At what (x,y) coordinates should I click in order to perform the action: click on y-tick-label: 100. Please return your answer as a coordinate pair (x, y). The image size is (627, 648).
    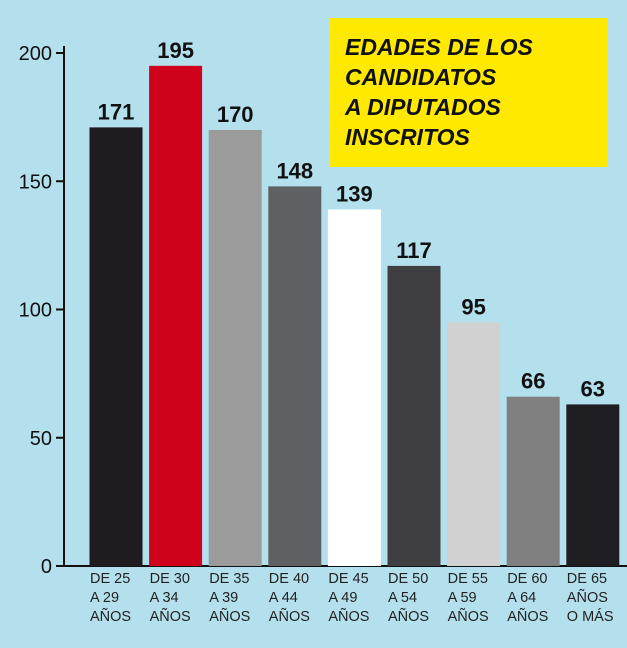
    Looking at the image, I should click on (35, 311).